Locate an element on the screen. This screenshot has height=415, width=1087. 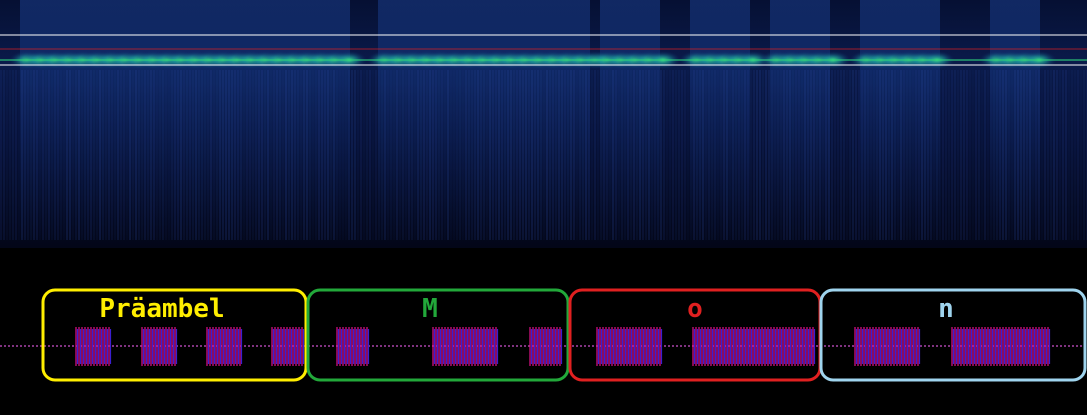
segment-4: n is located at coordinates (953, 335).